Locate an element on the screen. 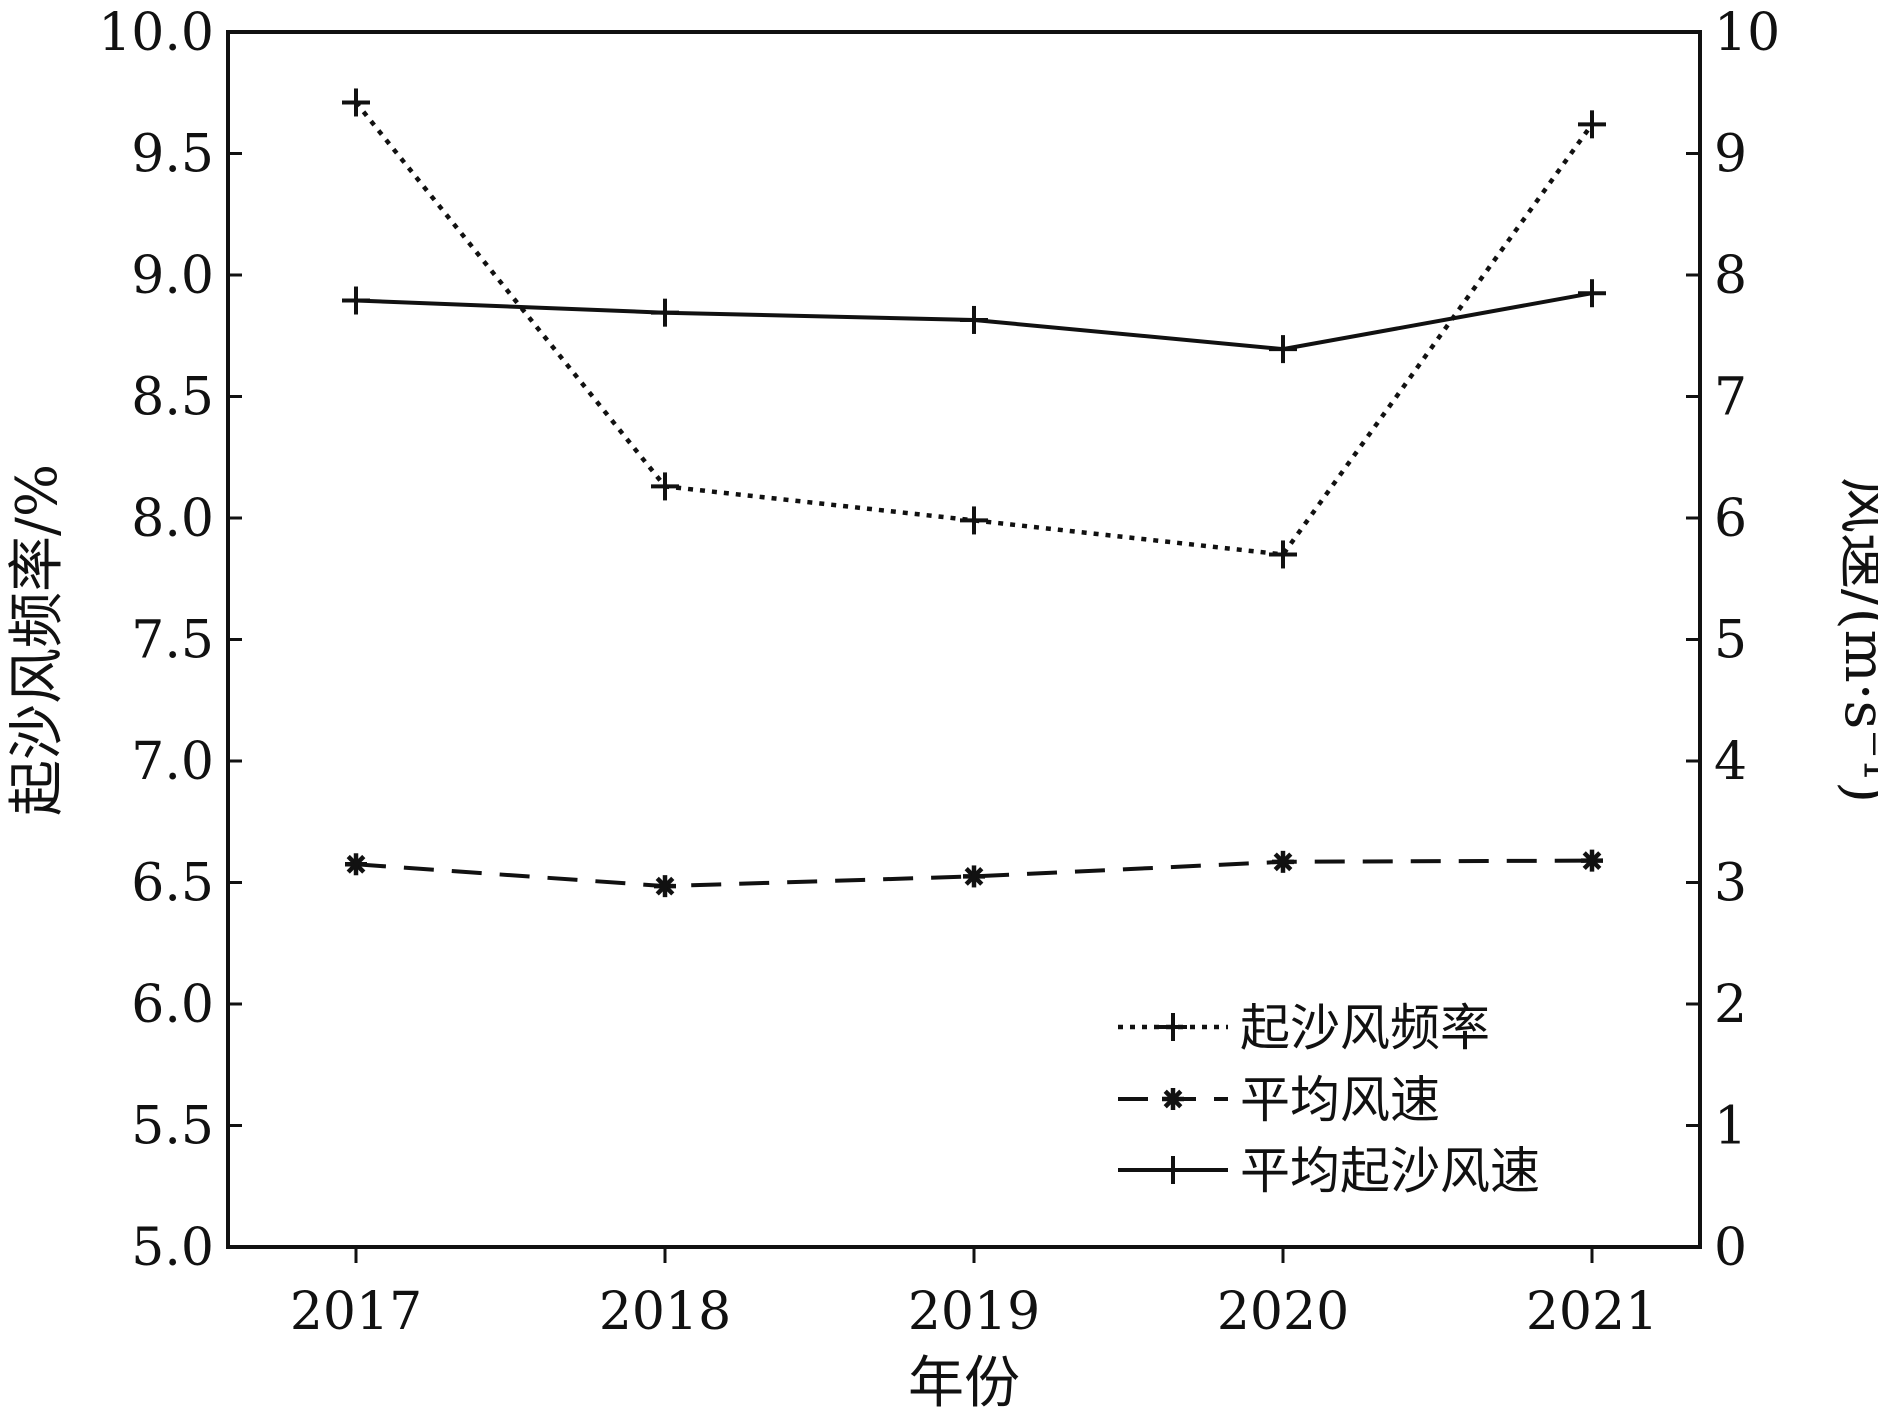 This screenshot has height=1426, width=1878. right-tick-label: 2 is located at coordinates (1730, 1005).